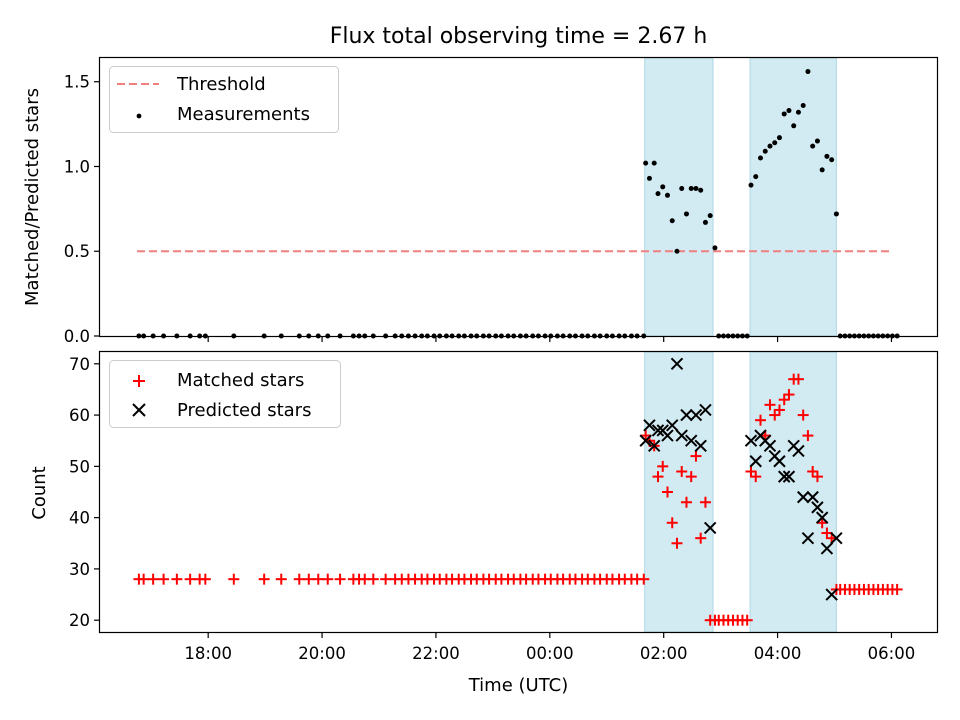 This screenshot has height=720, width=960. Describe the element at coordinates (32, 197) in the screenshot. I see `top-y-axis-label: Matched/Predicted stars` at that location.